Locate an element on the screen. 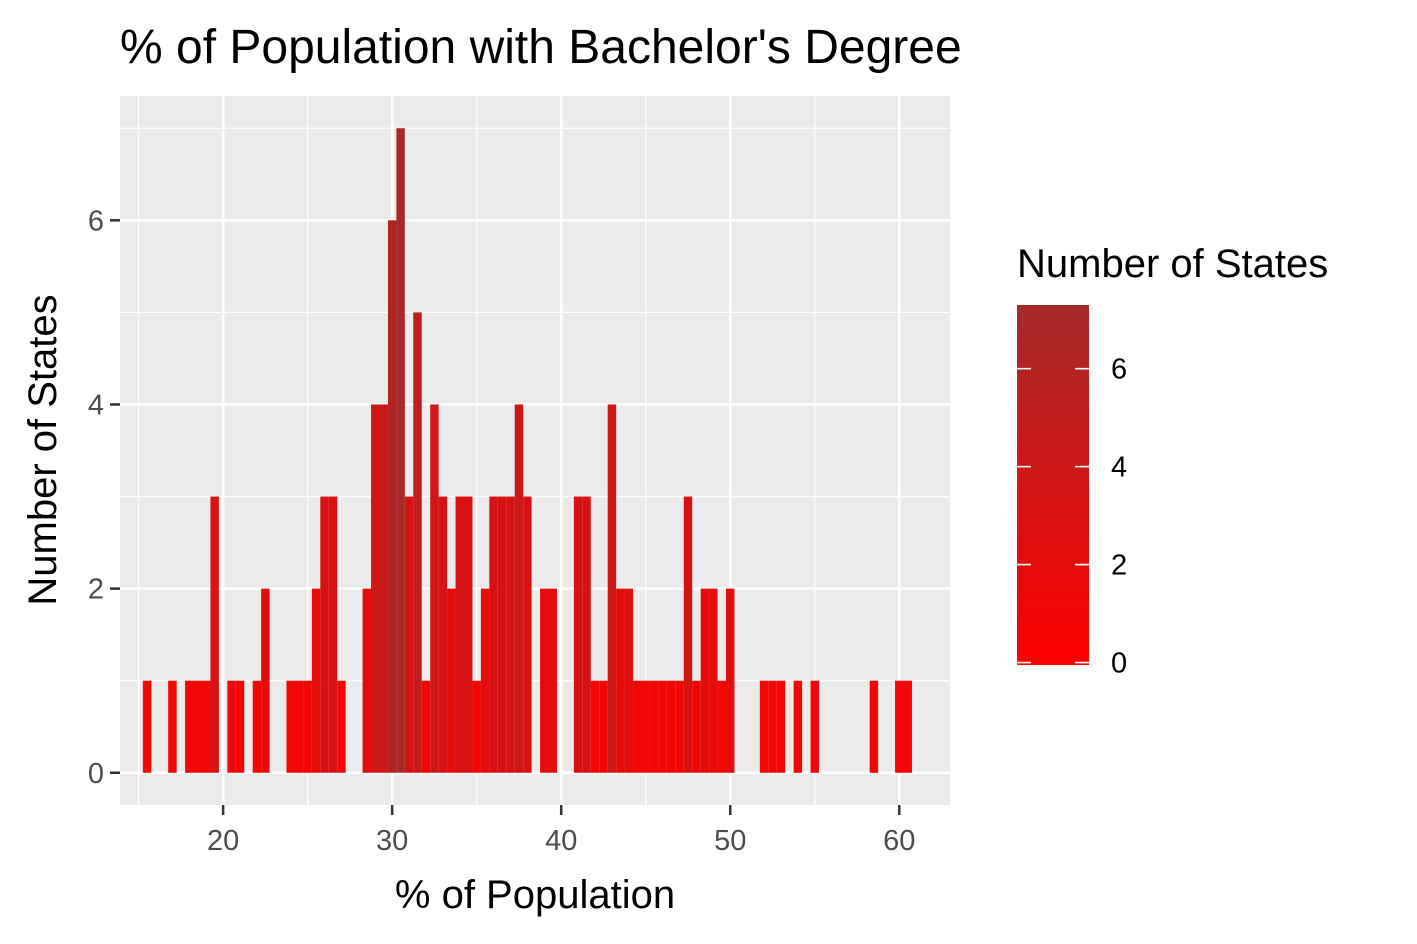  legend-ticks: 0 2 4 6 is located at coordinates (1072, 517).